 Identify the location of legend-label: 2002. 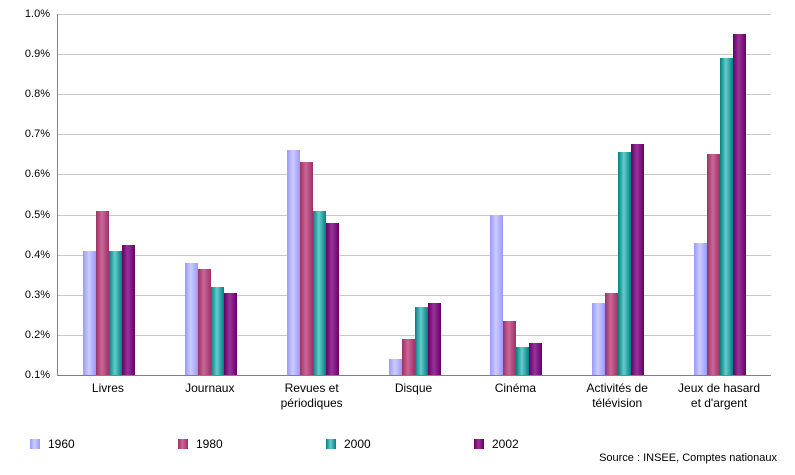
(505, 444).